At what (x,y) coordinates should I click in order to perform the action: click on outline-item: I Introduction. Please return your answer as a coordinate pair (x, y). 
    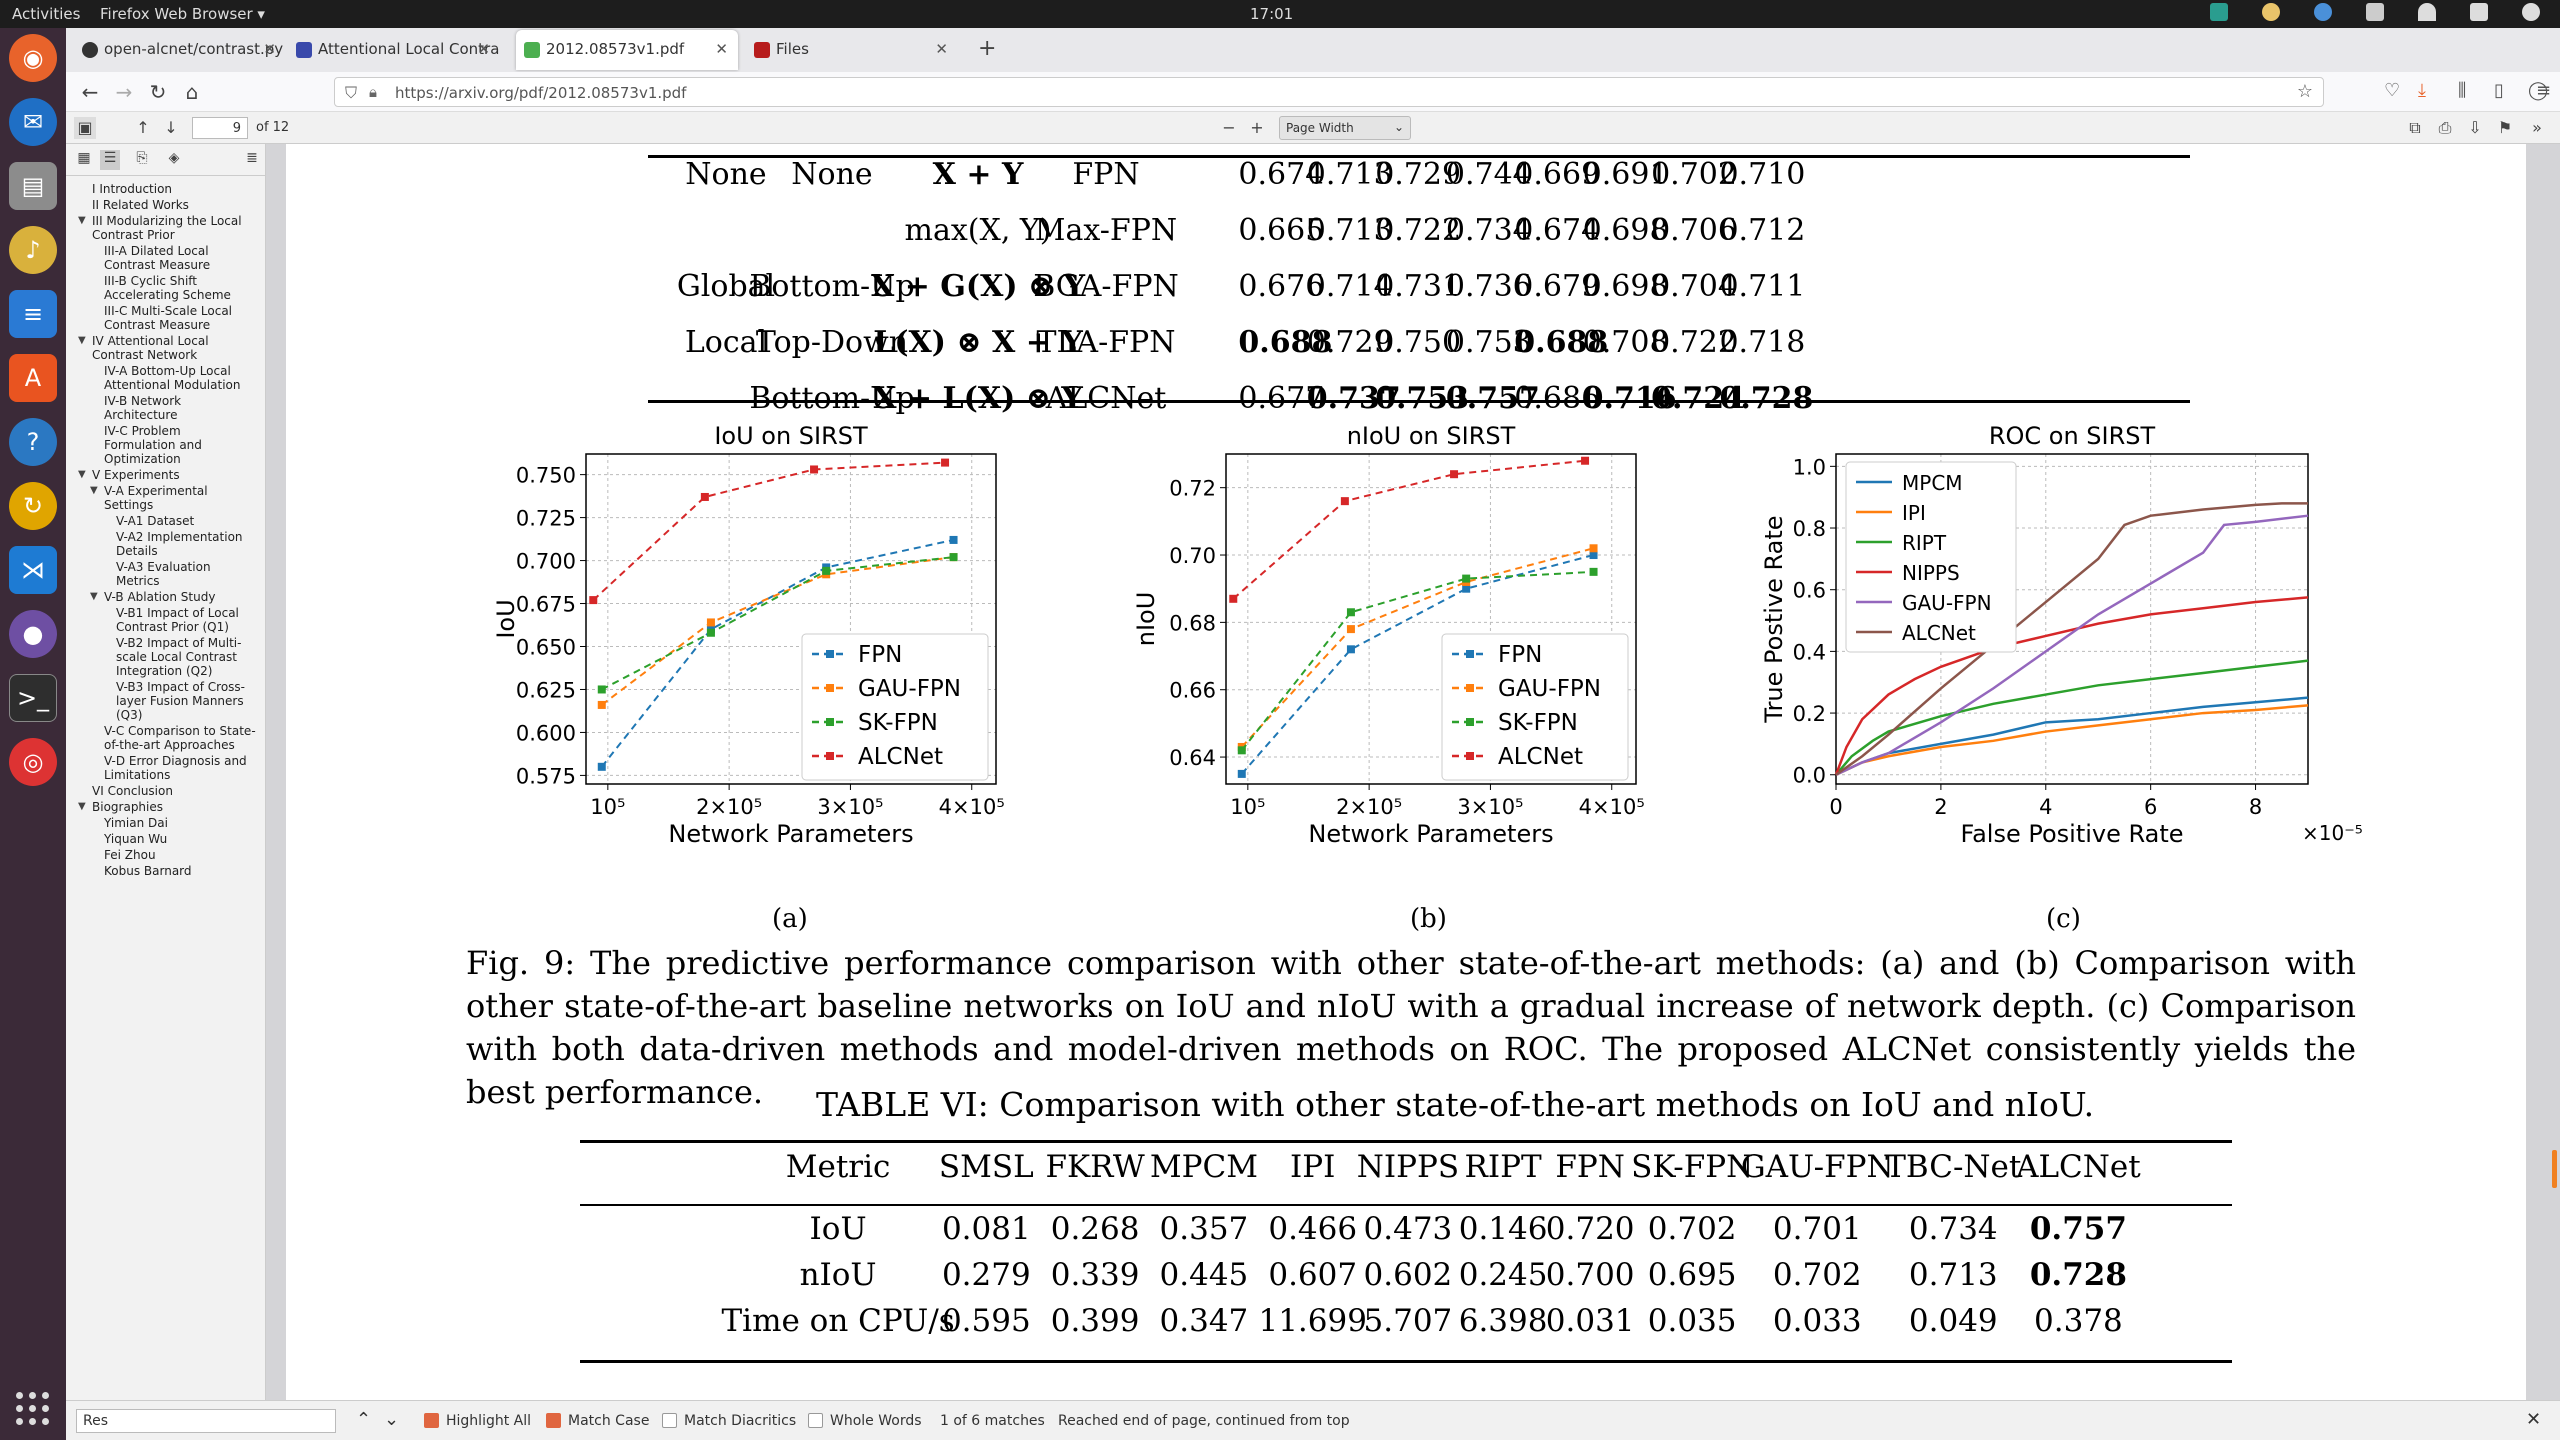
    Looking at the image, I should click on (177, 189).